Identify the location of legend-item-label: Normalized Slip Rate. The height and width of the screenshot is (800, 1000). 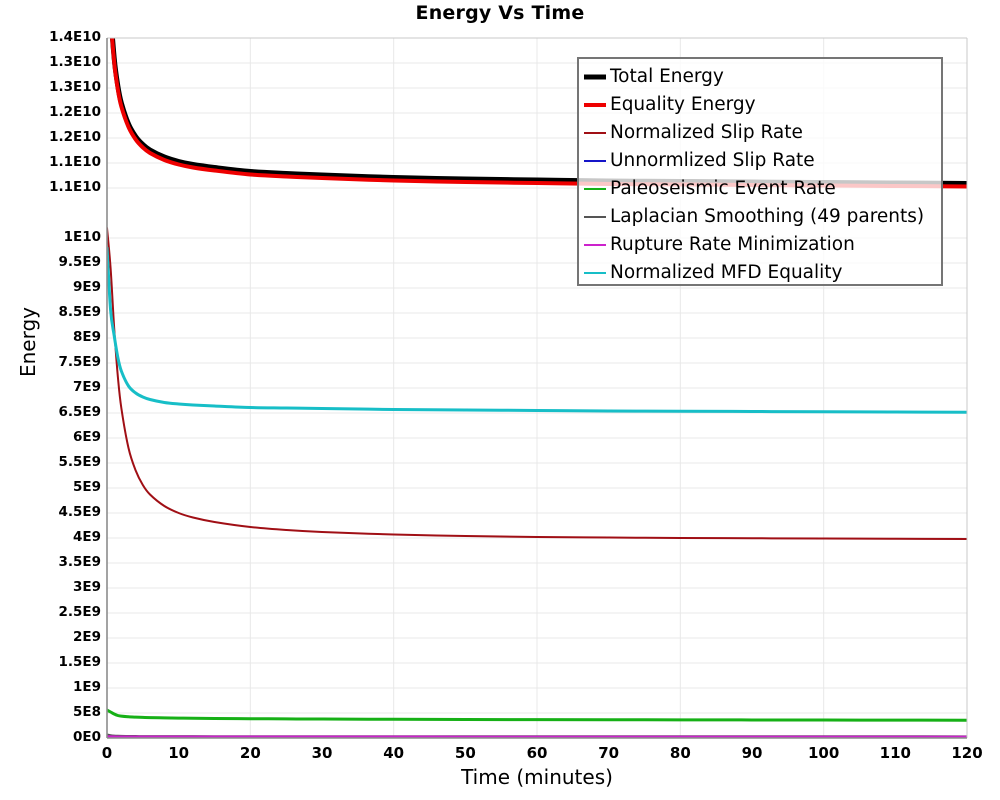
(706, 132).